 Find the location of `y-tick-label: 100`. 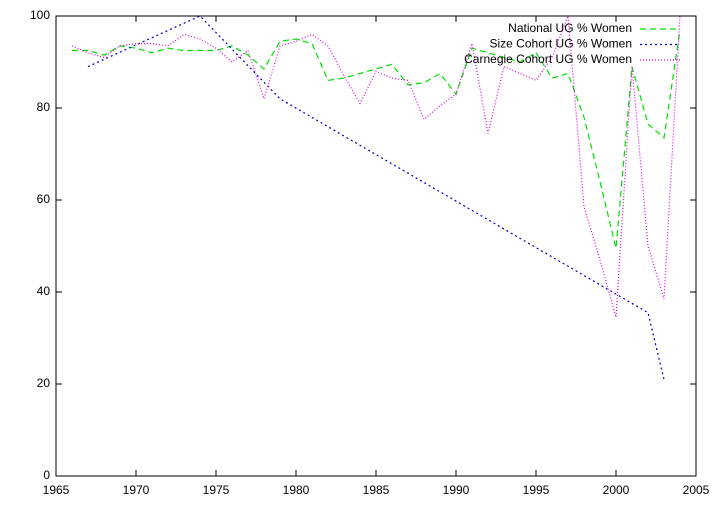

y-tick-label: 100 is located at coordinates (40, 15).